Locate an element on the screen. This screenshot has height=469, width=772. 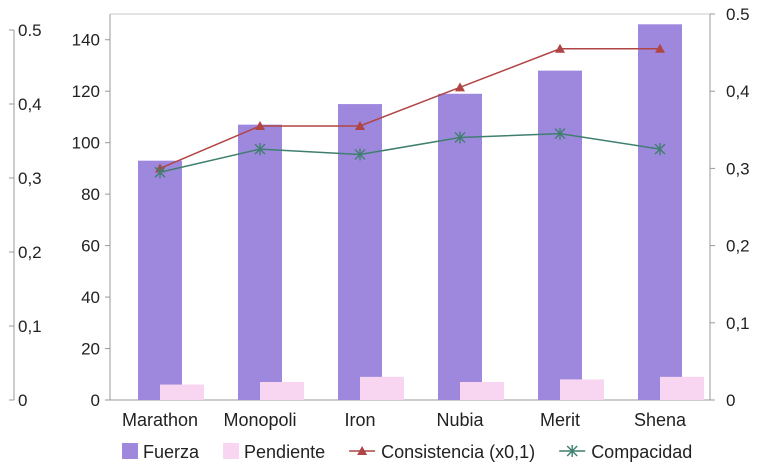
category-label: Marathon is located at coordinates (160, 420).